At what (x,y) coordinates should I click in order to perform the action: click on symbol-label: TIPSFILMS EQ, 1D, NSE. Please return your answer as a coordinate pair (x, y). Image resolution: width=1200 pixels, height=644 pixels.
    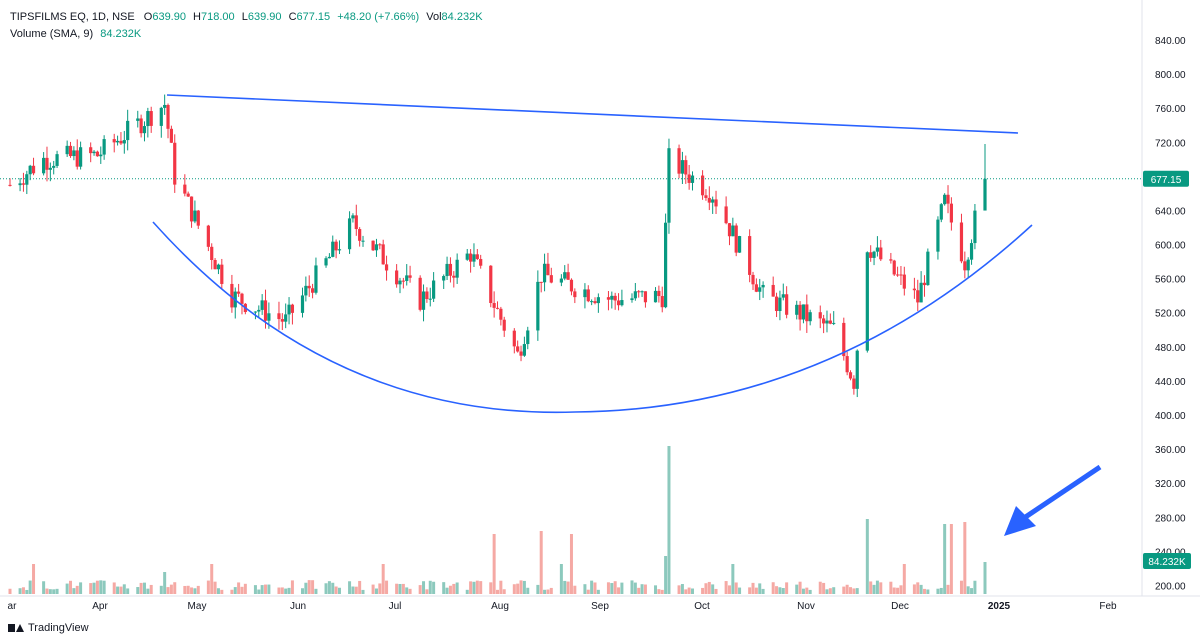
    Looking at the image, I should click on (72, 17).